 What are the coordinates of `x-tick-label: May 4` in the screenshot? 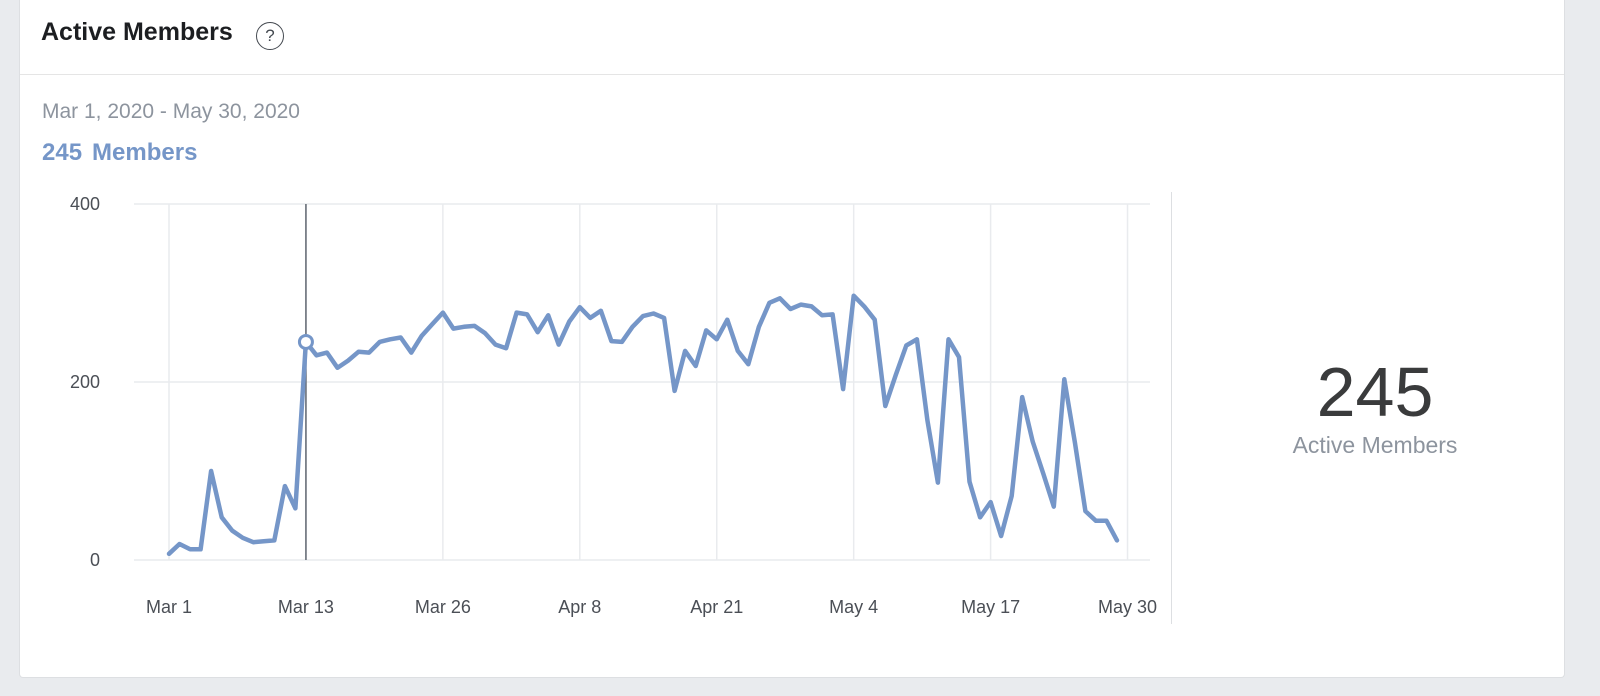 It's located at (853, 607).